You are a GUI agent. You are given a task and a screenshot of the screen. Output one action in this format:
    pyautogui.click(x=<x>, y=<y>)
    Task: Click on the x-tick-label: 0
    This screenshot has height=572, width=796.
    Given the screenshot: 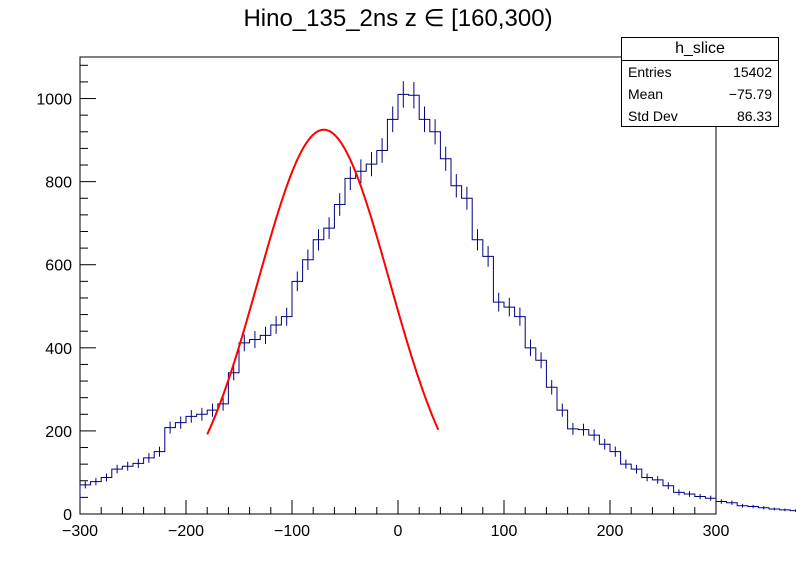 What is the action you would take?
    pyautogui.click(x=398, y=531)
    